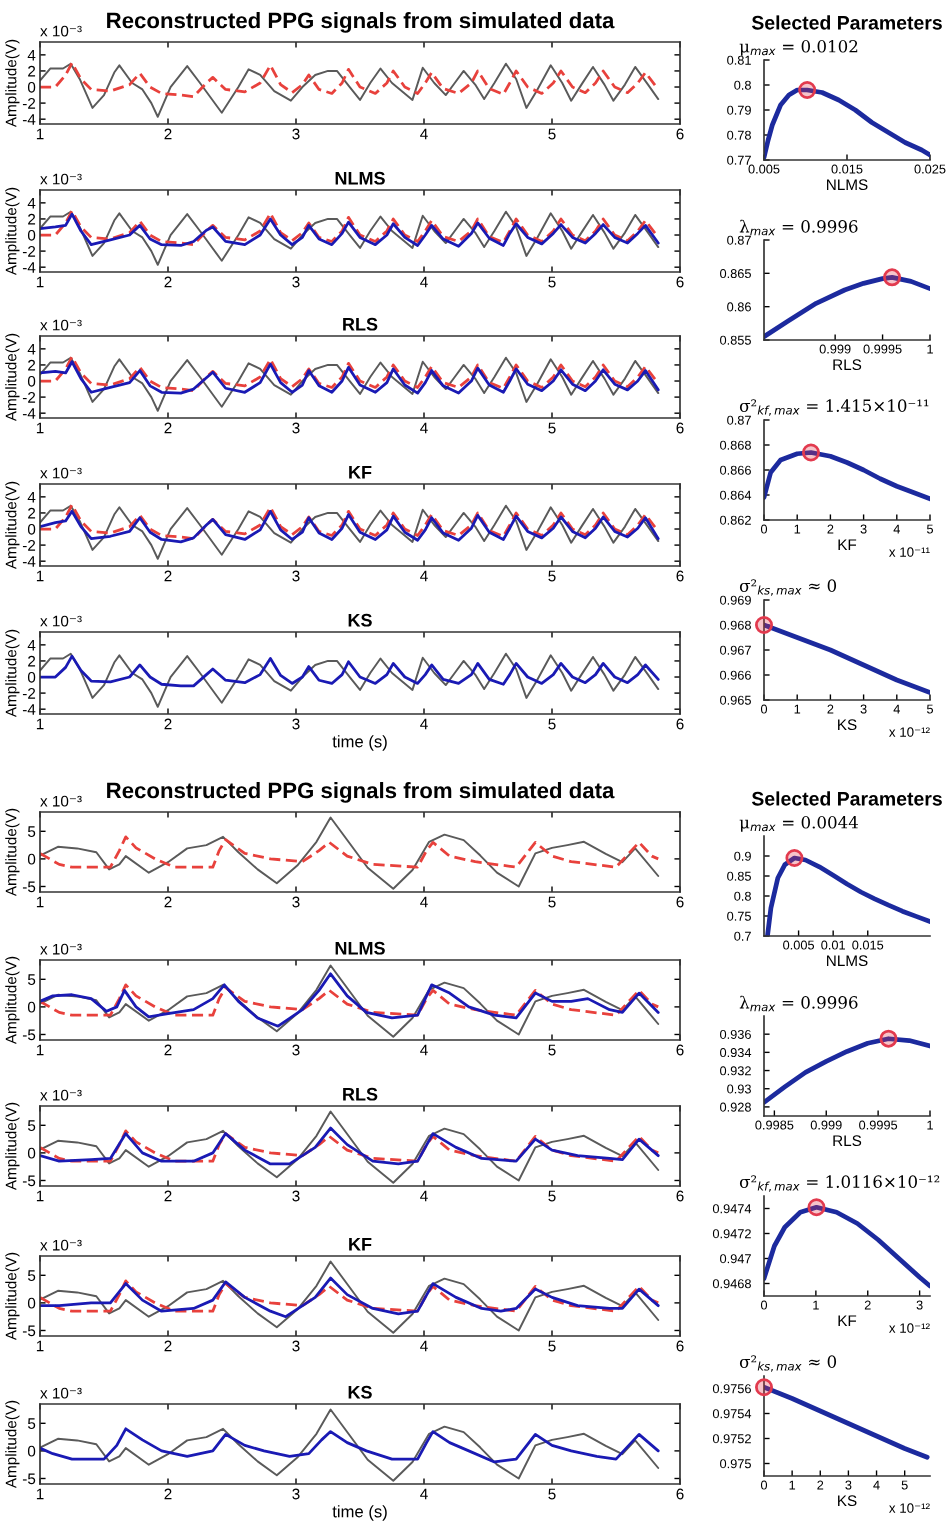 The height and width of the screenshot is (1530, 948). Describe the element at coordinates (798, 824) in the screenshot. I see `text: μ$_{max}$ = 0.0044` at that location.